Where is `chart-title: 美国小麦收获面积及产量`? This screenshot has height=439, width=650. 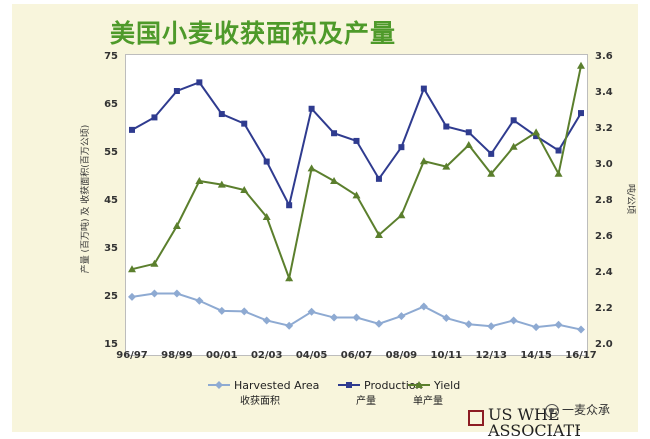 chart-title: 美国小麦收获面积及产量 is located at coordinates (253, 33).